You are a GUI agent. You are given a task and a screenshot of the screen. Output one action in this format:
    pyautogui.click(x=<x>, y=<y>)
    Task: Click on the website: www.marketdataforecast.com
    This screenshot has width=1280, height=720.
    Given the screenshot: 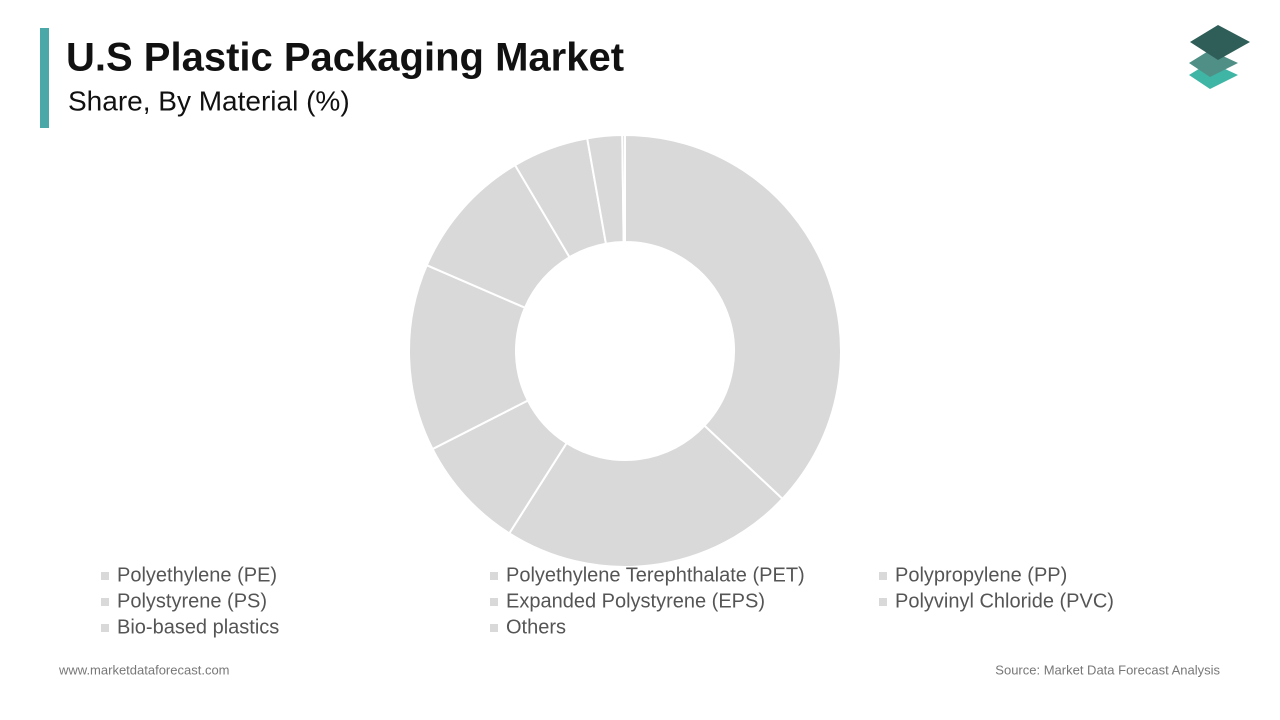 What is the action you would take?
    pyautogui.click(x=144, y=669)
    